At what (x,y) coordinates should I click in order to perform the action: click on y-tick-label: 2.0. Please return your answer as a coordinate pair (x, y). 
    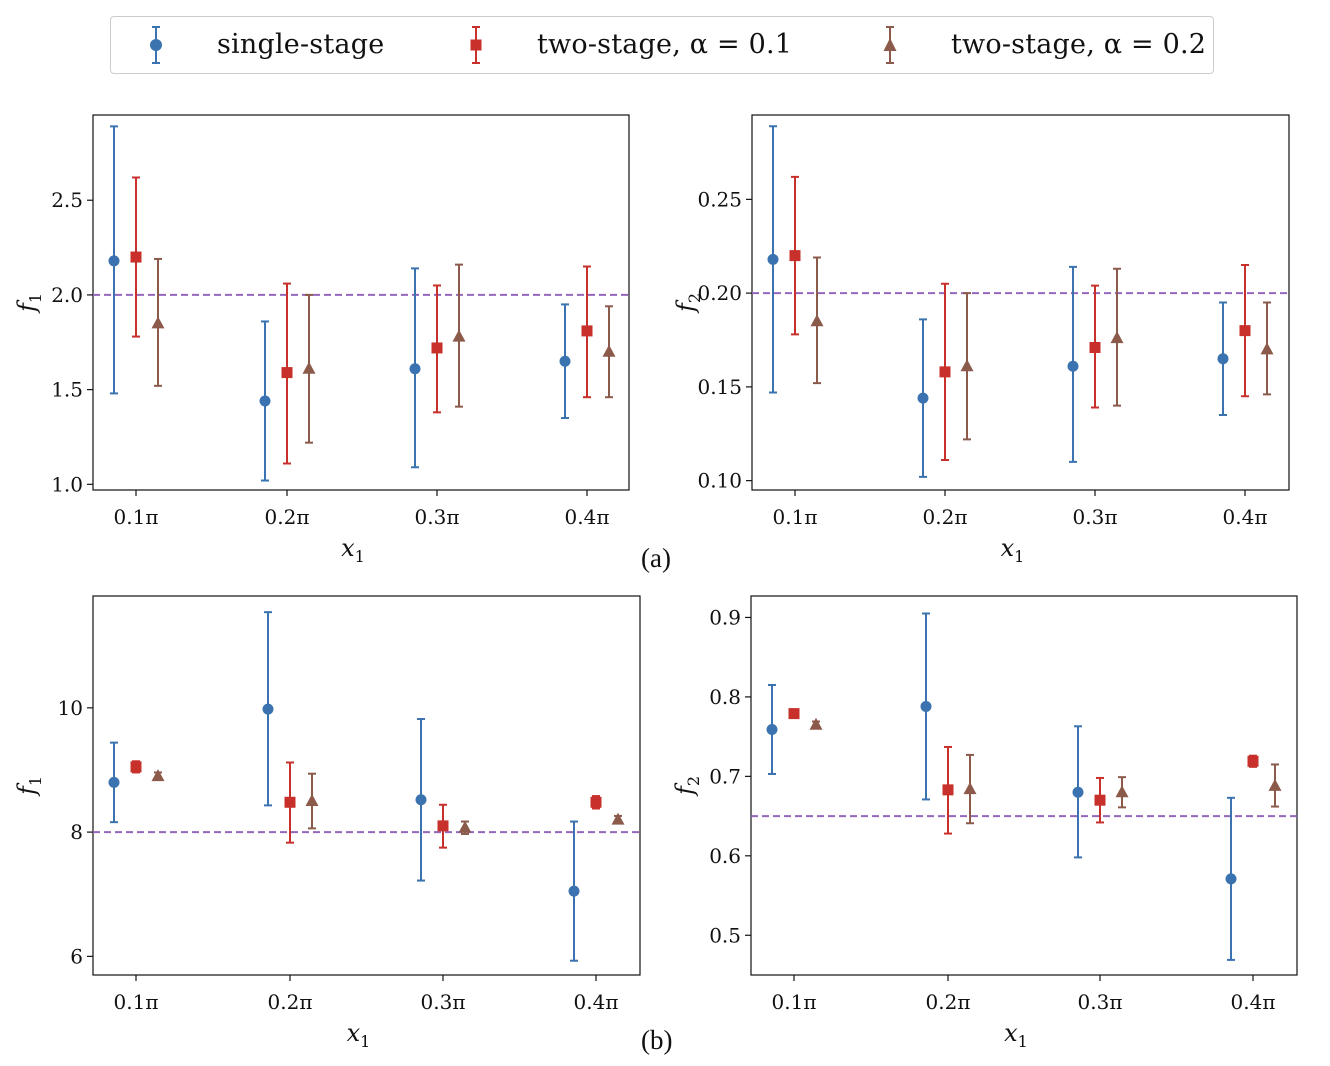
    Looking at the image, I should click on (67, 295).